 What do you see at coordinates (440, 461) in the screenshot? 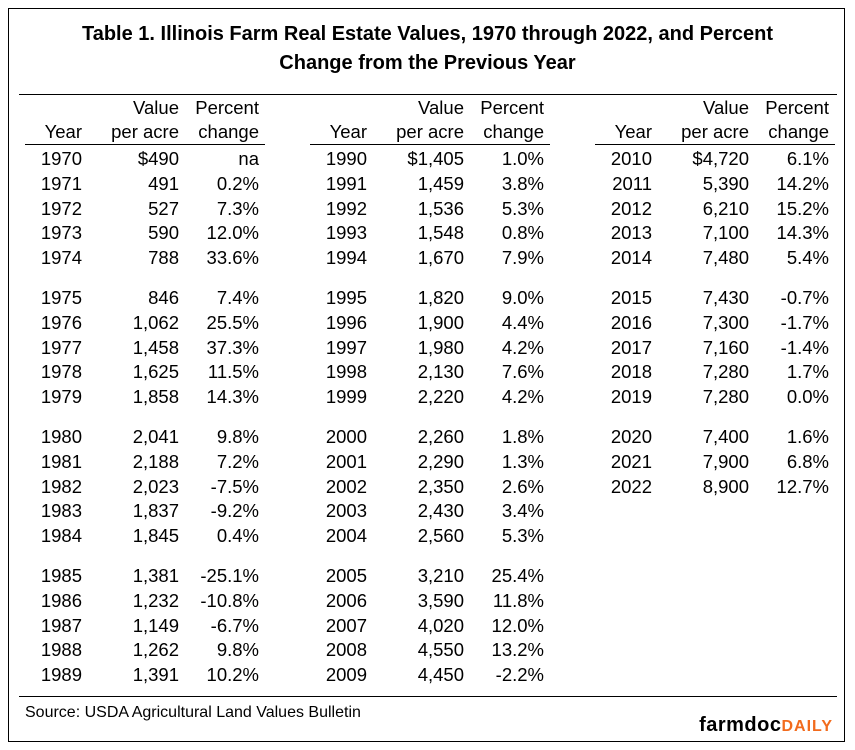
I see `value-cell: 2,290` at bounding box center [440, 461].